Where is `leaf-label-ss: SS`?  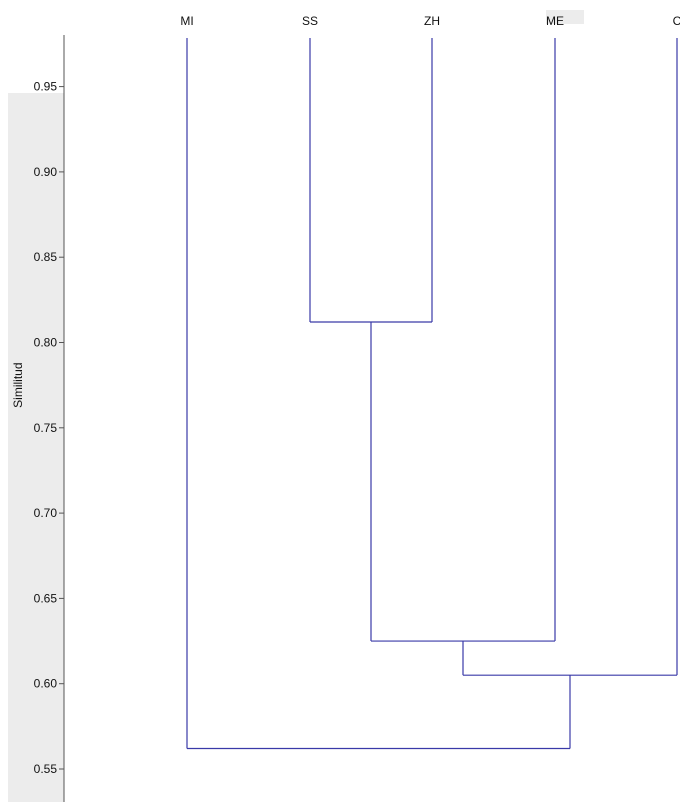 leaf-label-ss: SS is located at coordinates (310, 21).